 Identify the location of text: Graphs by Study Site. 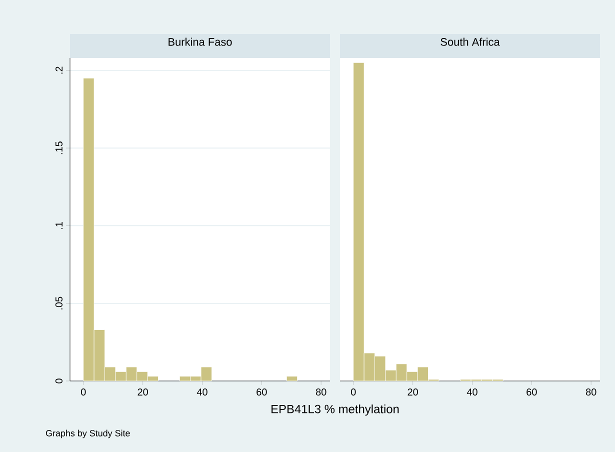
(88, 434).